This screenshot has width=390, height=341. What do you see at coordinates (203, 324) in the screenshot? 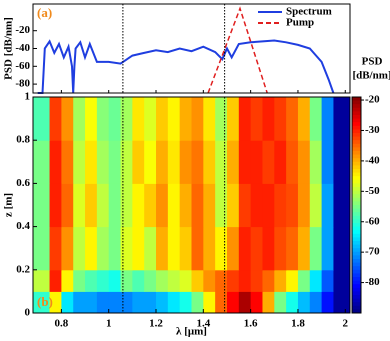
I see `x-tick-label: 1.4` at bounding box center [203, 324].